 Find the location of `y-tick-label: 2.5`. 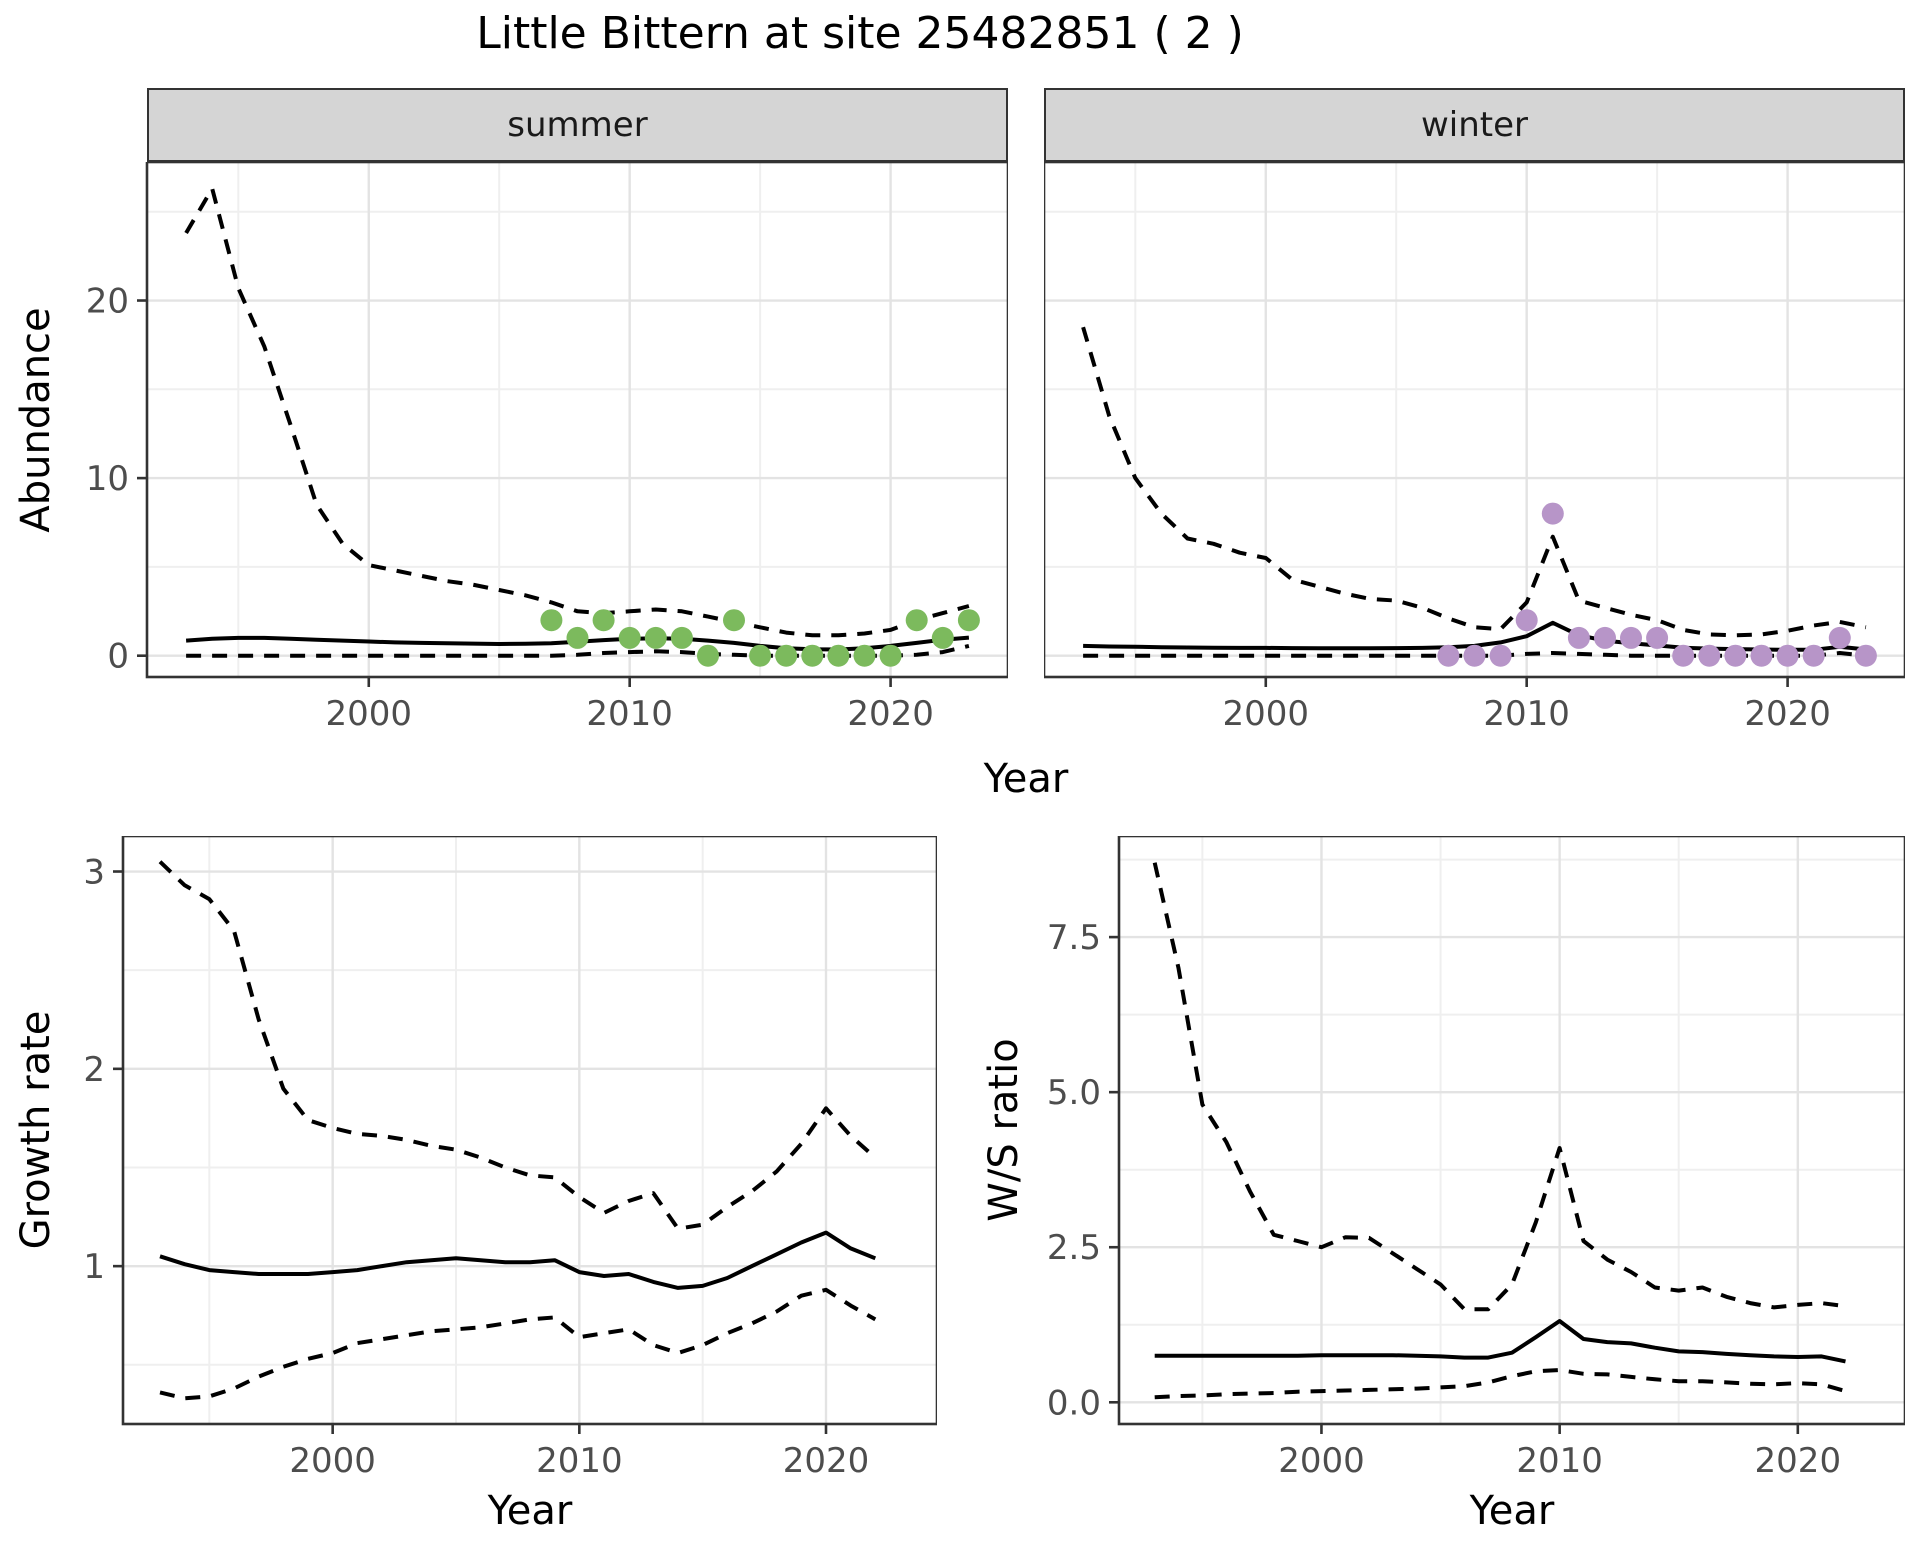

y-tick-label: 2.5 is located at coordinates (1074, 1248).